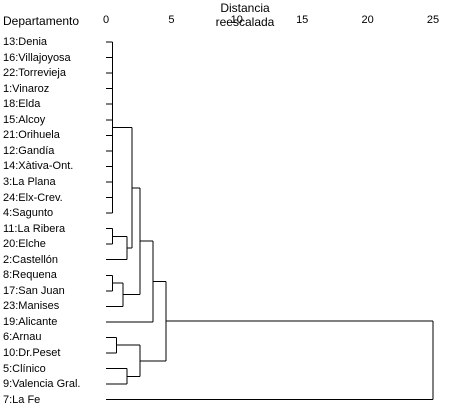  I want to click on leaf-label: 4:Sagunto, so click(28, 213).